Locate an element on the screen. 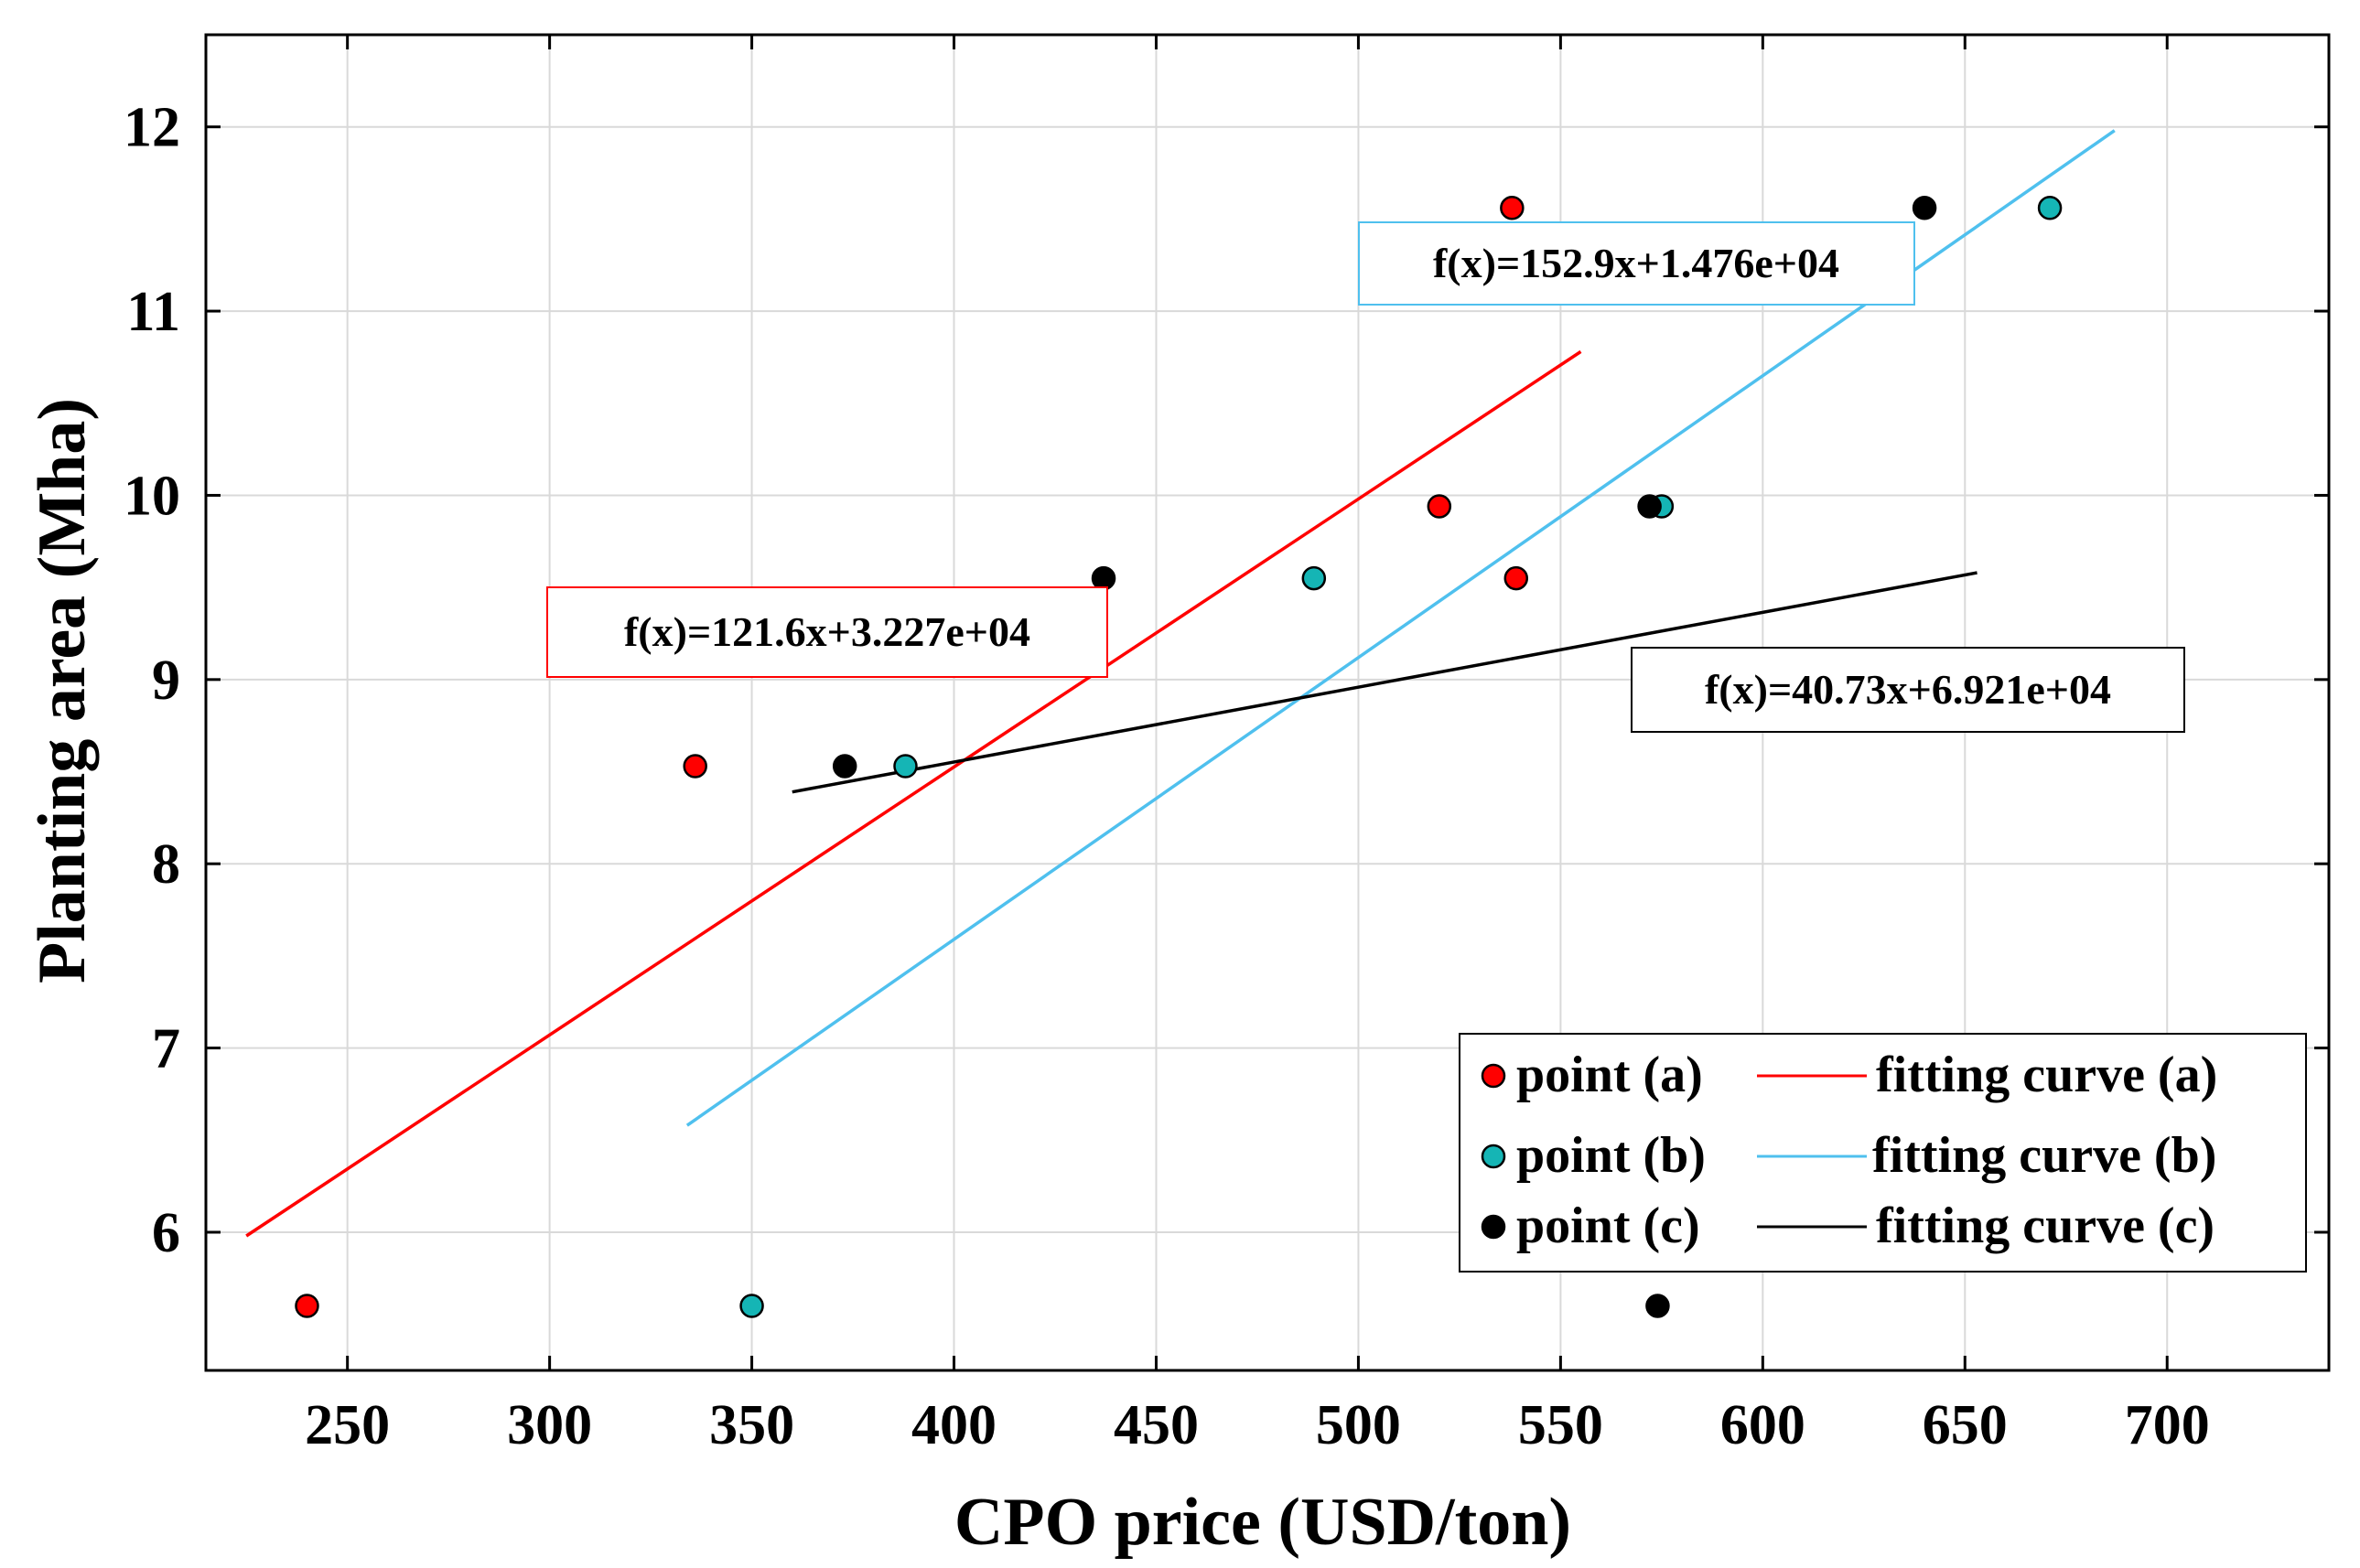 The image size is (2360, 1568). x-tick-label-300: 300 is located at coordinates (549, 1425).